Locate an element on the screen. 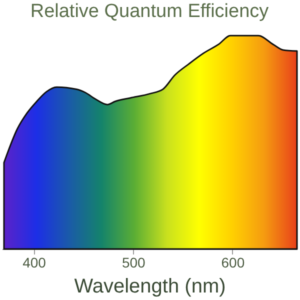 The width and height of the screenshot is (300, 300). x-tick-label: 600 is located at coordinates (233, 262).